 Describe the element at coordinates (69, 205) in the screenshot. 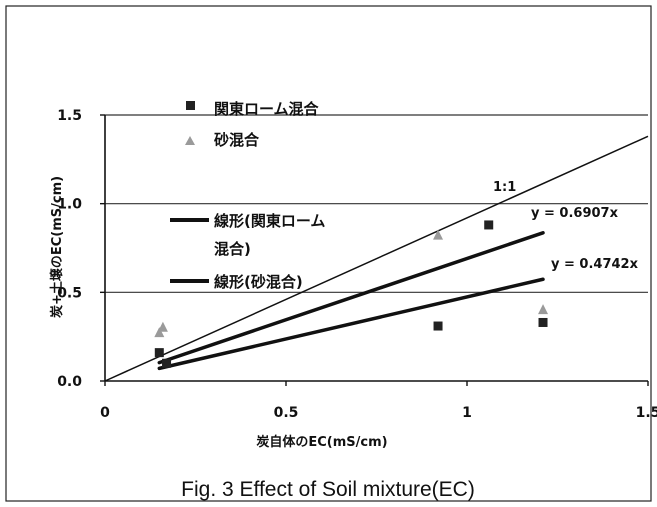

I see `y-tick-label-2: 1.0` at that location.